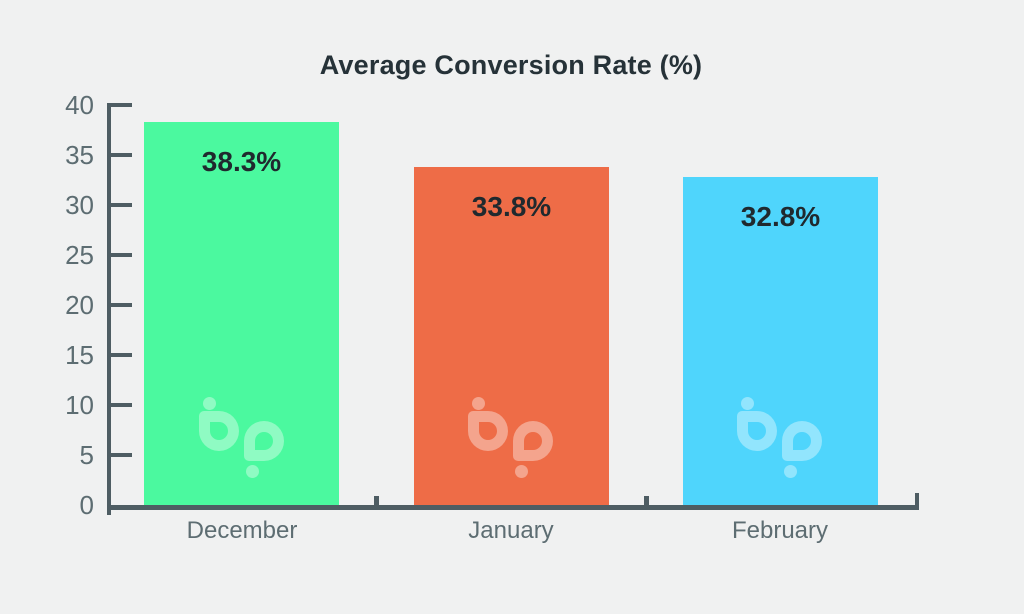 This screenshot has width=1024, height=614. I want to click on y-tick-label: 0, so click(86, 505).